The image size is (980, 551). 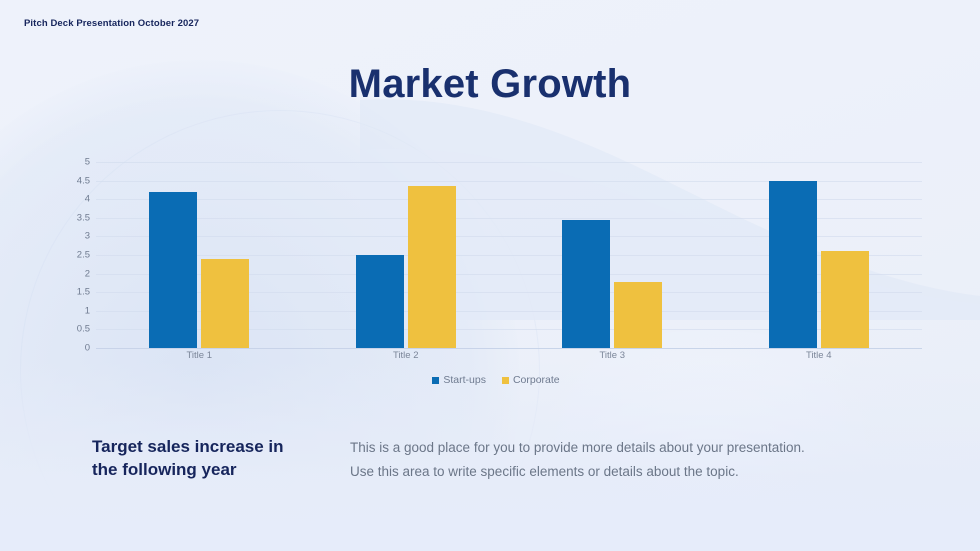 What do you see at coordinates (509, 359) in the screenshot?
I see `x-axis: Title 1 Title 2 Title 3 Title 4` at bounding box center [509, 359].